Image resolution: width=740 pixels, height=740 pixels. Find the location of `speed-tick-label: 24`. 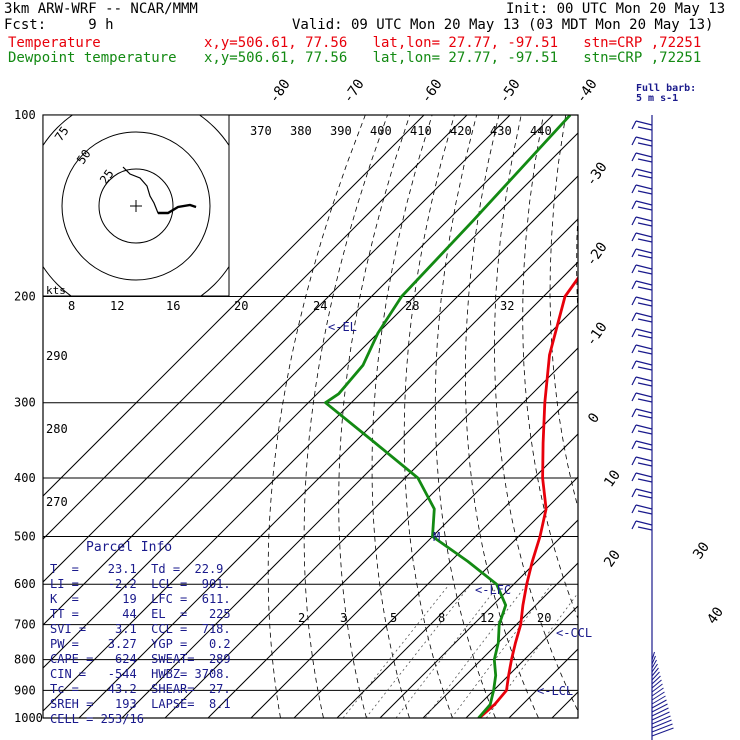

speed-tick-label: 24 is located at coordinates (320, 306).